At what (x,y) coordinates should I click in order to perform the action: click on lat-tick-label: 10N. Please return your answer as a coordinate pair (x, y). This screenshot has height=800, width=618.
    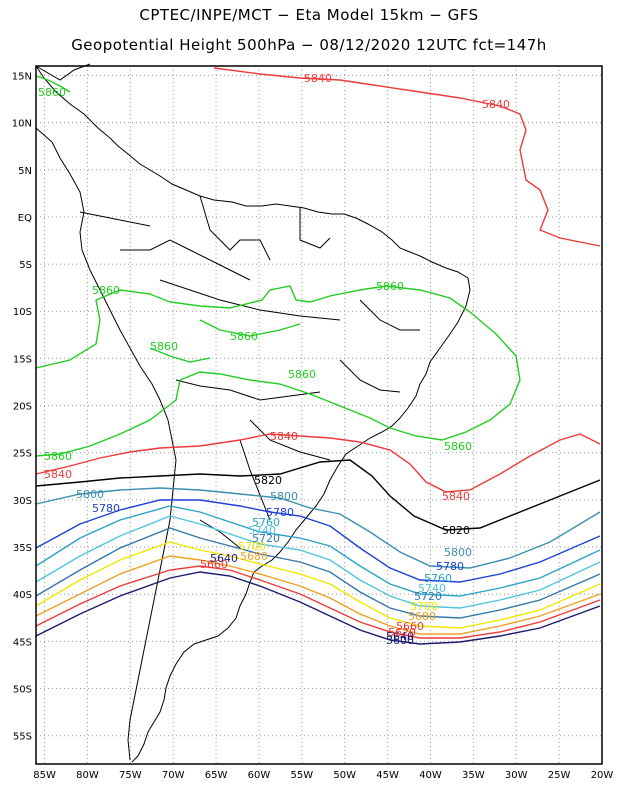
    Looking at the image, I should click on (22, 124).